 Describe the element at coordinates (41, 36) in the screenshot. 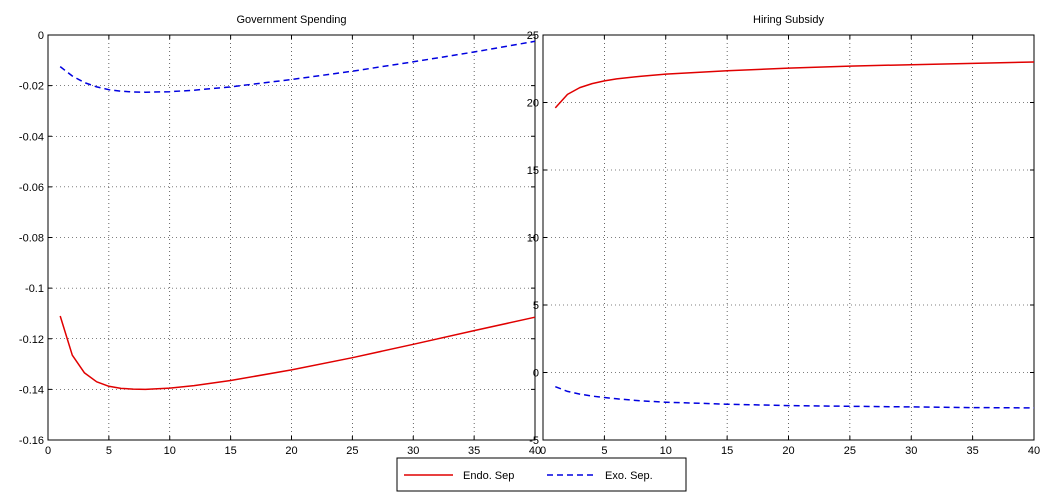

I see `government-spending-y-tick-label: 0` at that location.